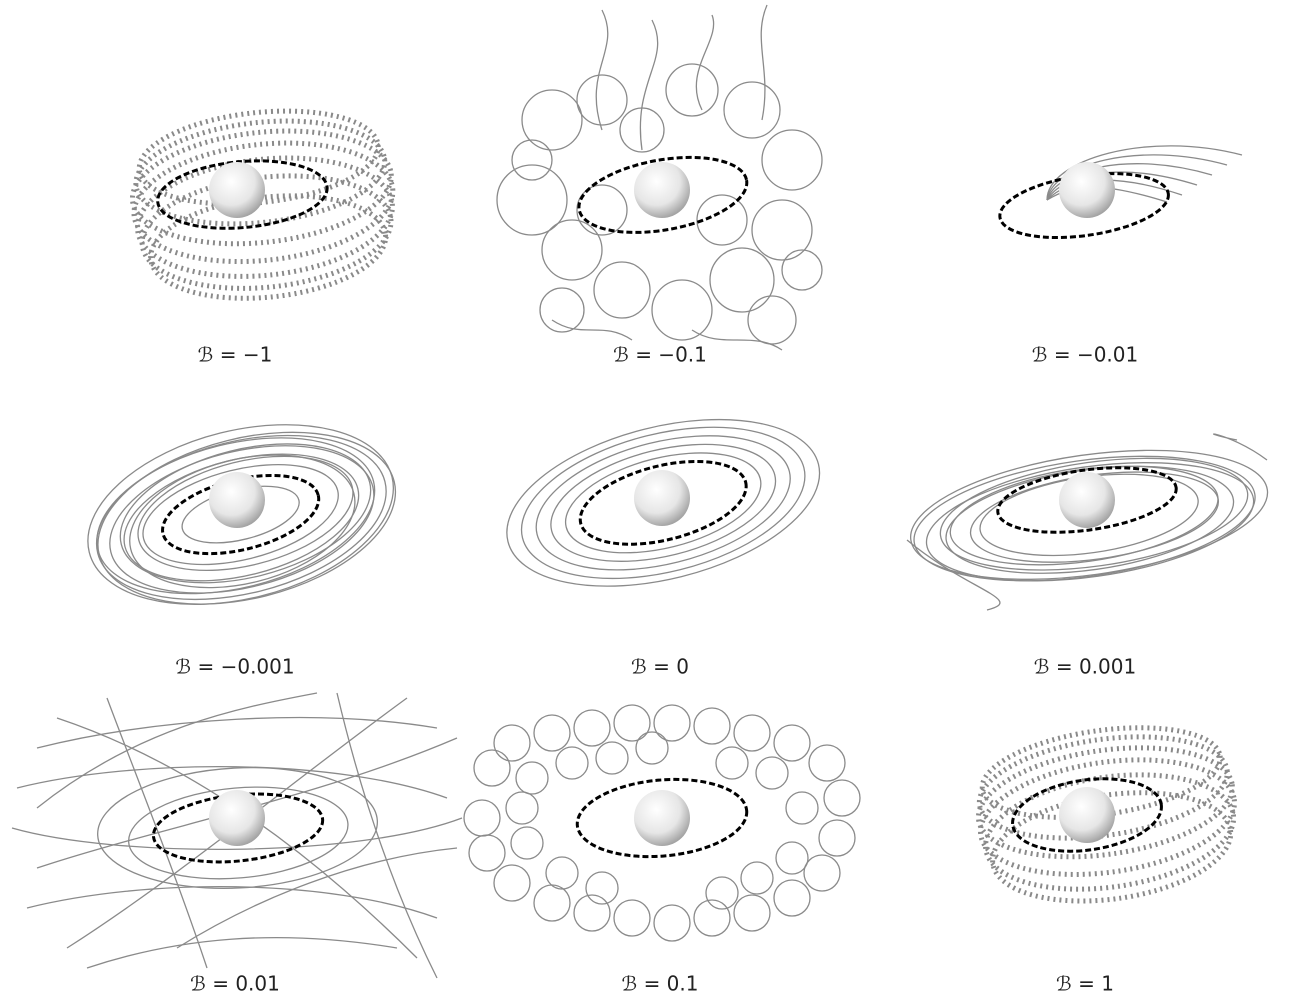  What do you see at coordinates (1085, 984) in the screenshot?
I see `panel-label: ℬ = 1` at bounding box center [1085, 984].